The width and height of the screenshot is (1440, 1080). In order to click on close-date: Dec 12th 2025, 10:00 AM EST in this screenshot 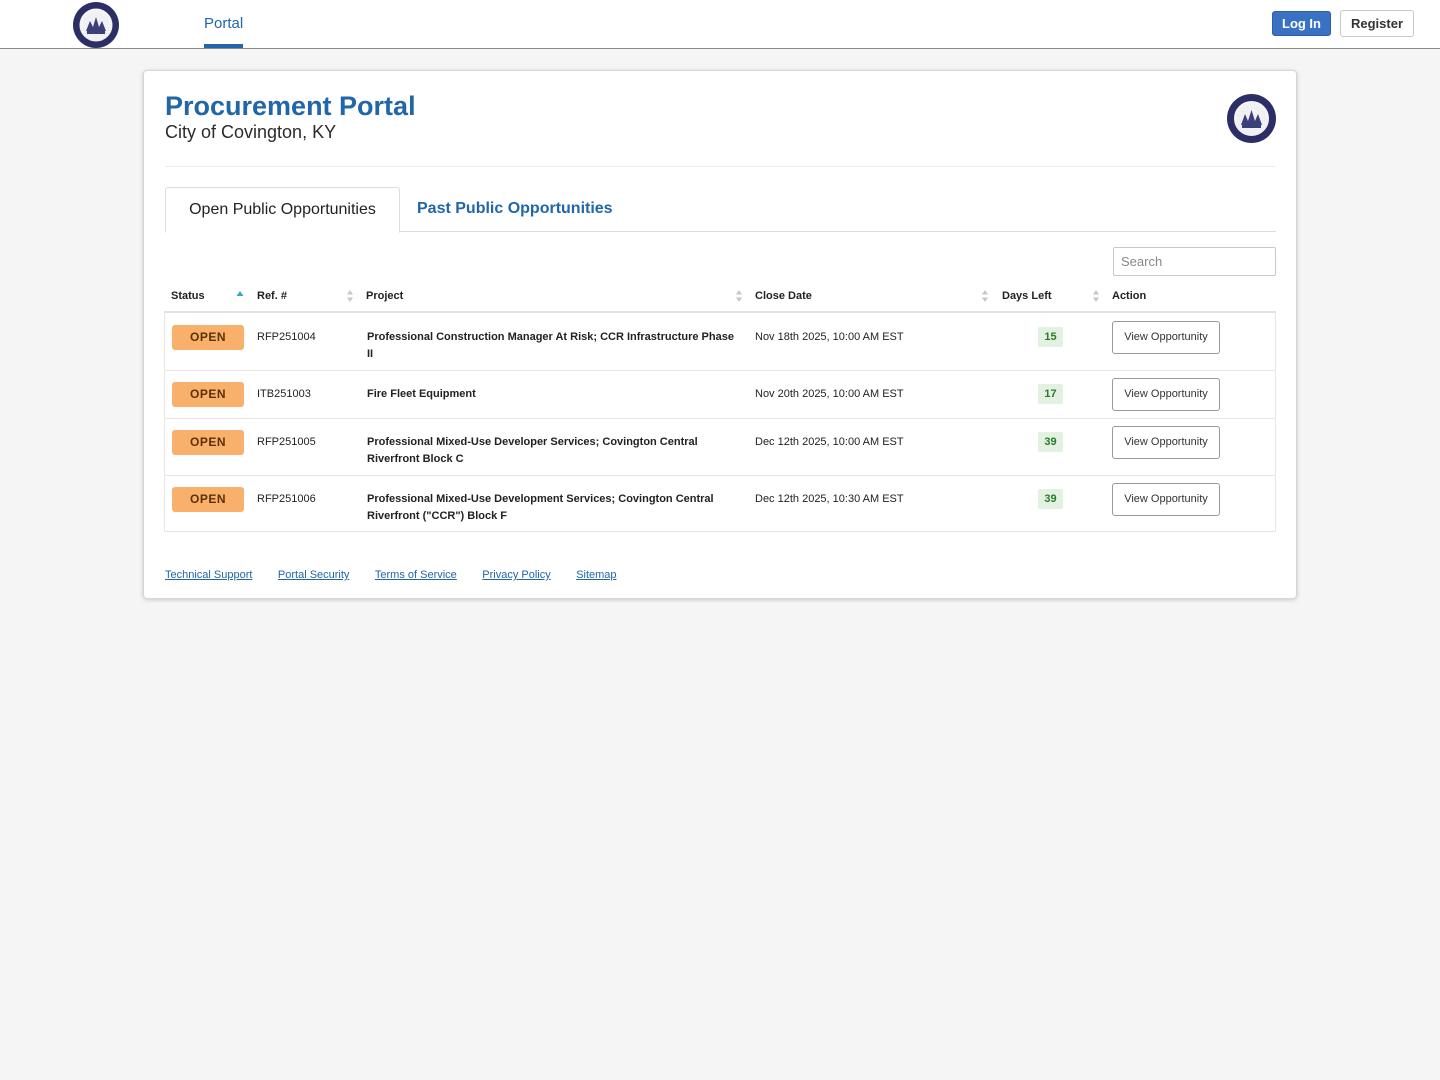, I will do `click(829, 442)`.